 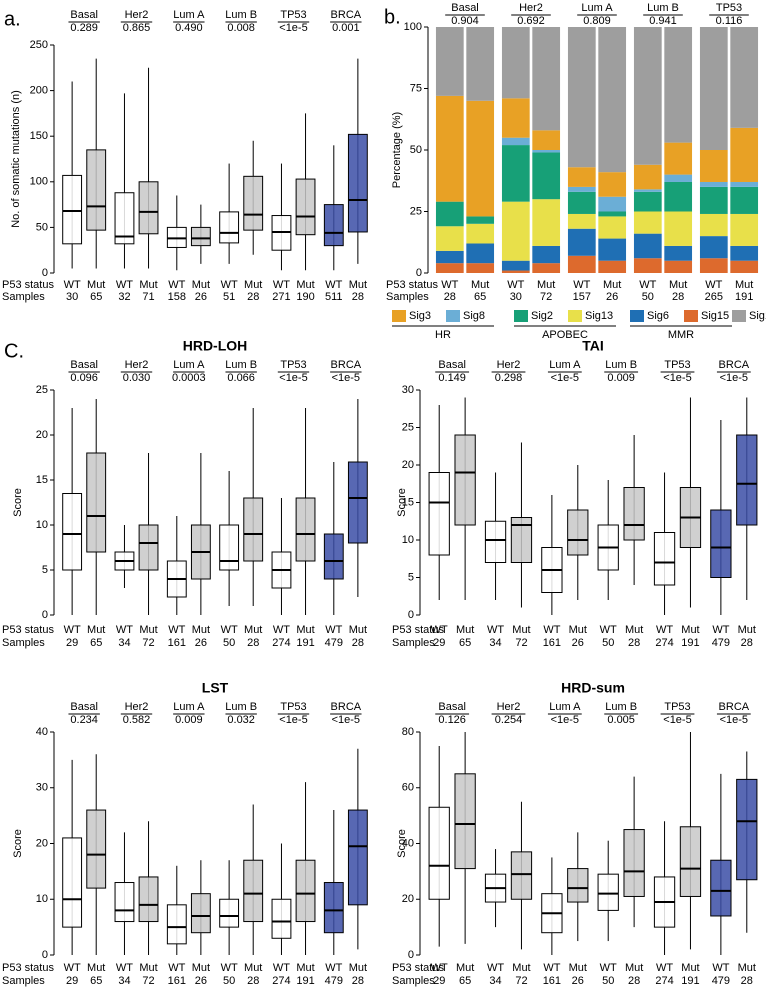 What do you see at coordinates (12, 19) in the screenshot?
I see `panel-label: a.` at bounding box center [12, 19].